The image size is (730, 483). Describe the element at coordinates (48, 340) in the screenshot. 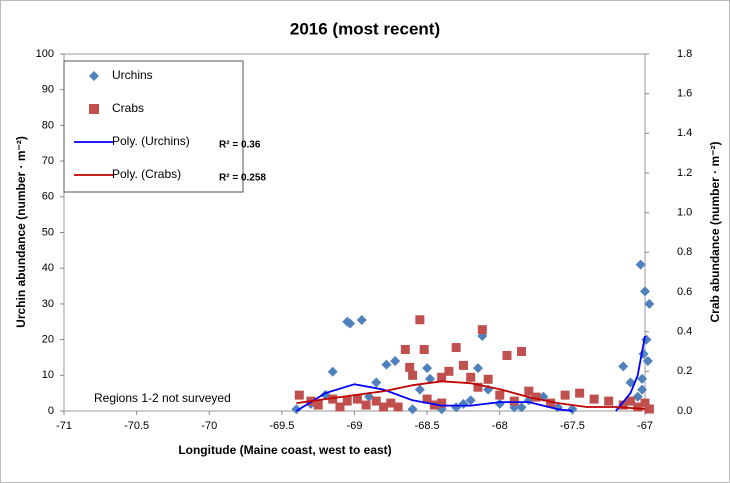

I see `y-tick-label: 20` at that location.